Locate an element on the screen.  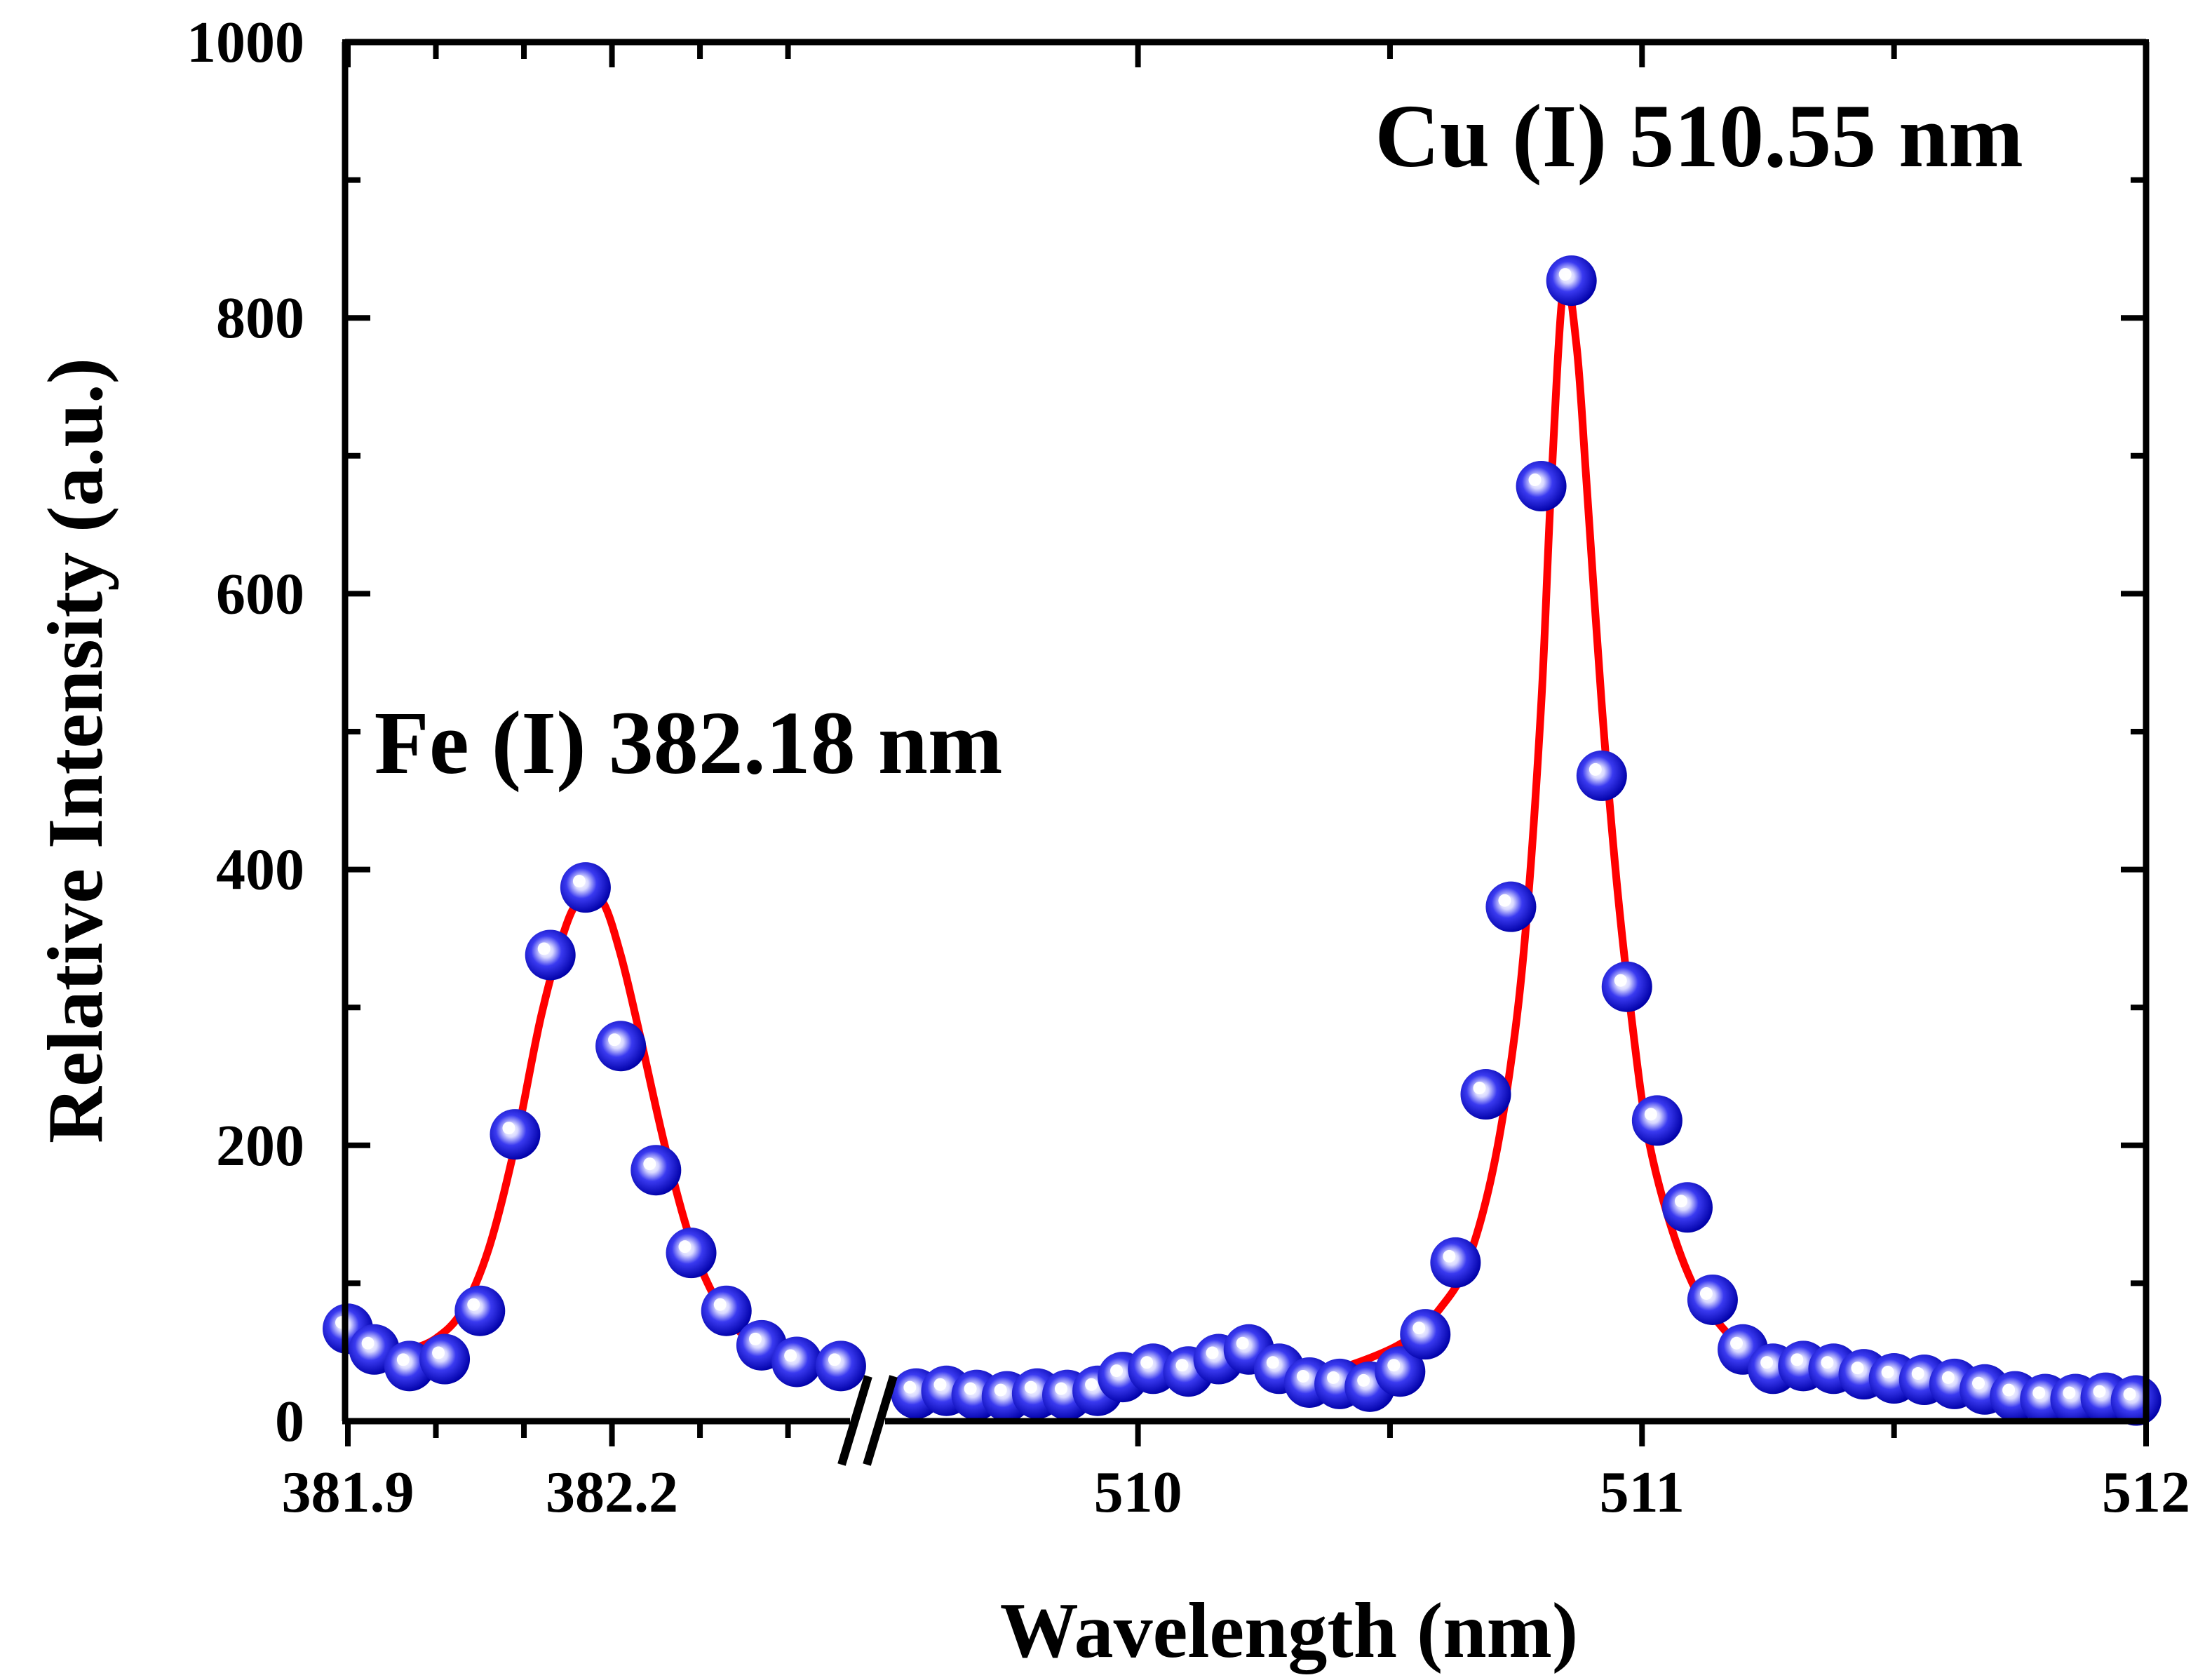
axis-break-mark is located at coordinates (868, 1421).